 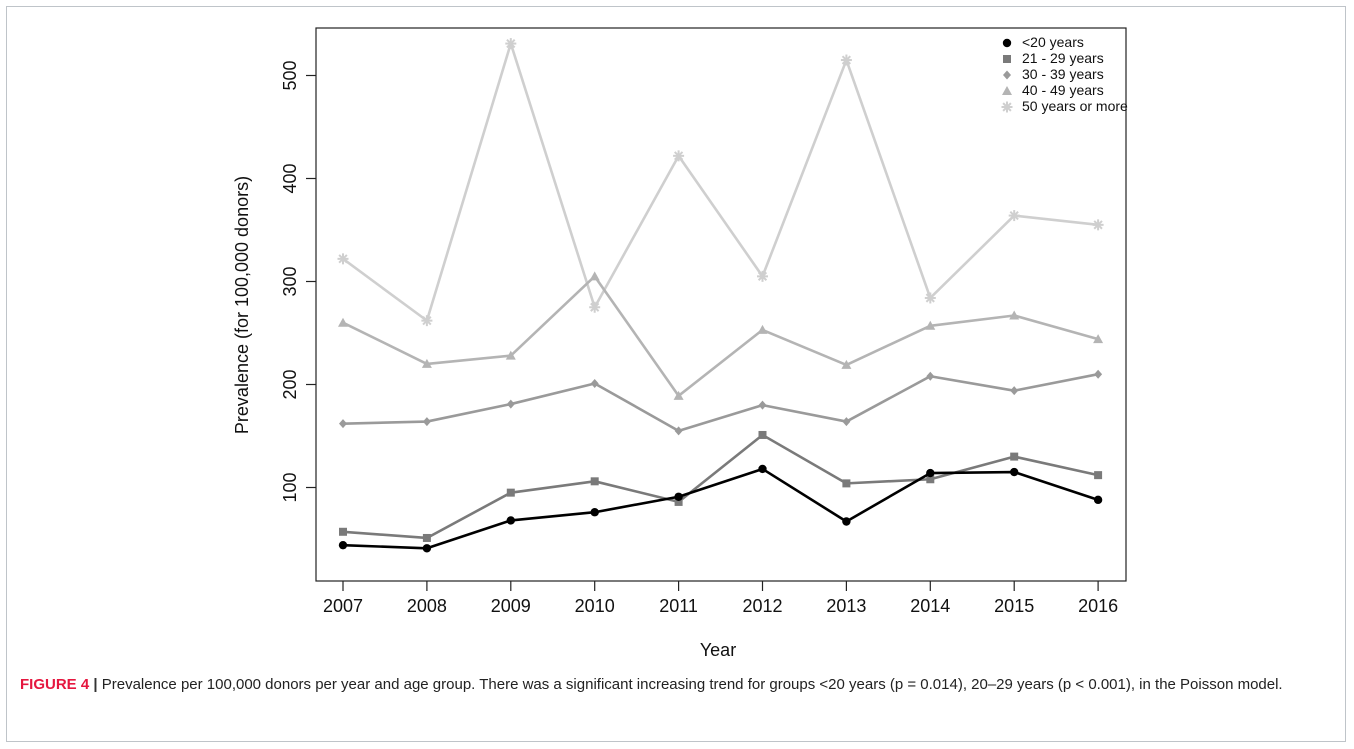 I want to click on y-tick-label: 500, so click(x=290, y=75).